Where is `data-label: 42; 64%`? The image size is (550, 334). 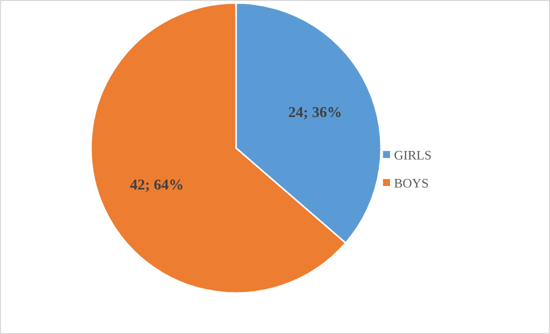 data-label: 42; 64% is located at coordinates (157, 185).